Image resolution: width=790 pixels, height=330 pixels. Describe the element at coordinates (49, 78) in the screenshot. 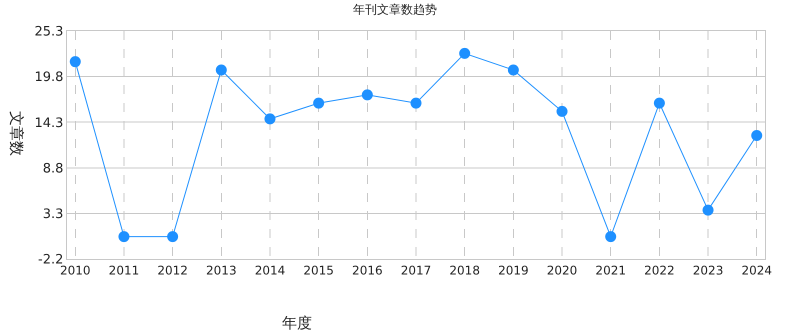

I see `y-tick-label: 19.8` at that location.